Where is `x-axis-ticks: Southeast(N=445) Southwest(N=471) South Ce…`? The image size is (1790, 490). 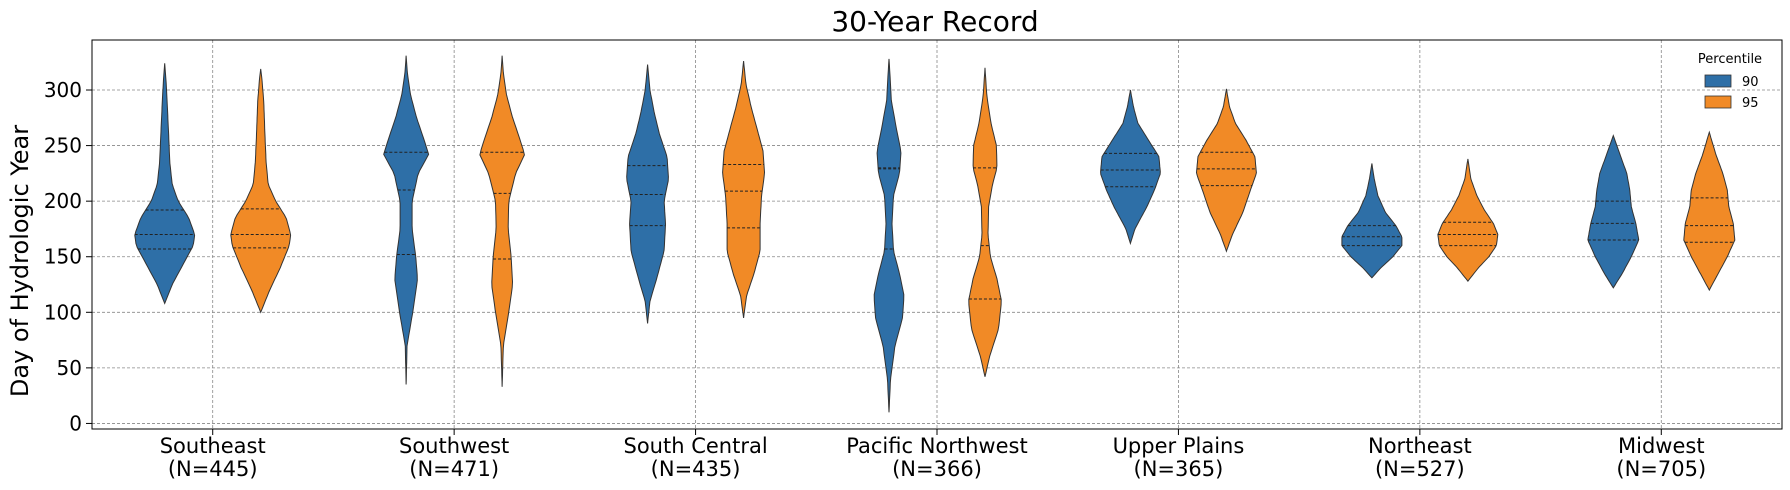
x-axis-ticks: Southeast(N=445) Southwest(N=471) South Ce… is located at coordinates (933, 455).